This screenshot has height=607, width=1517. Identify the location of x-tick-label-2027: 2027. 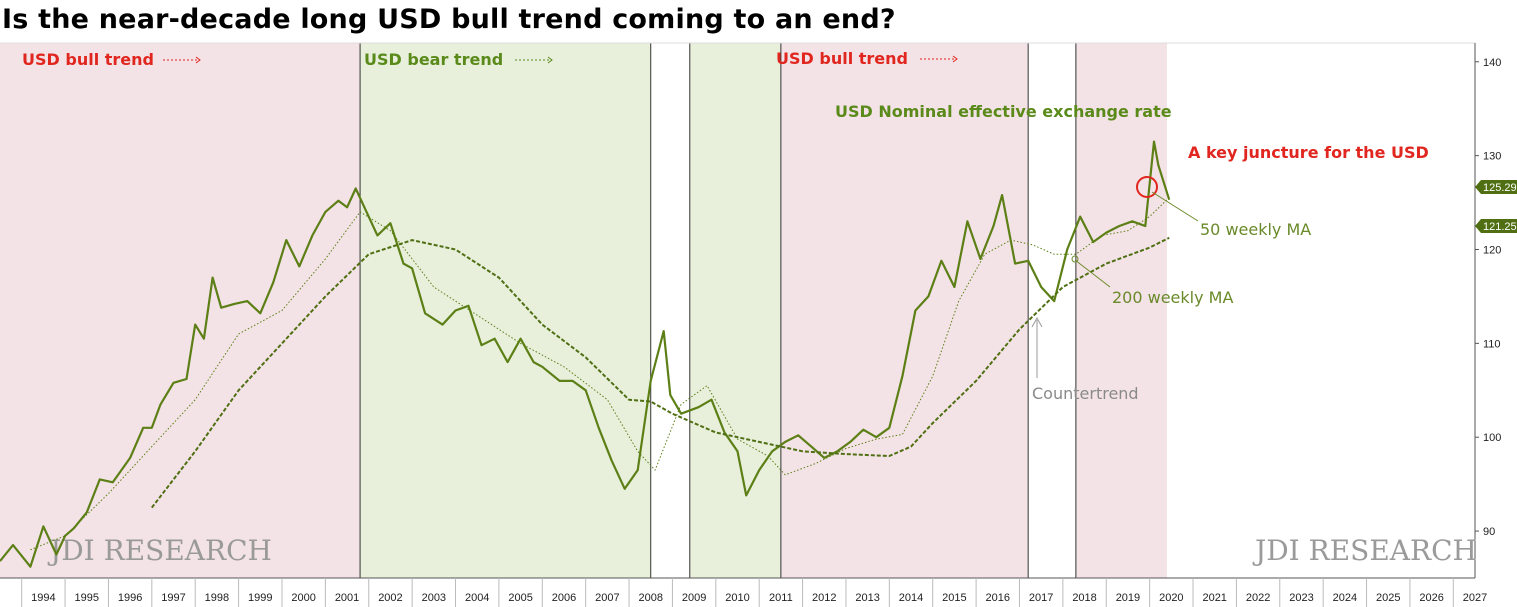
(1475, 598).